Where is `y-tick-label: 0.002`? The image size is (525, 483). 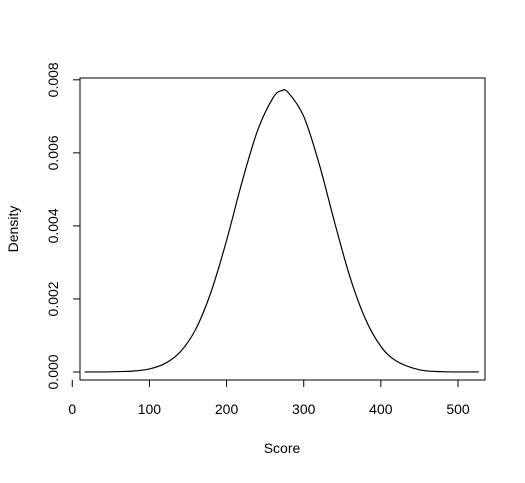 y-tick-label: 0.002 is located at coordinates (53, 298).